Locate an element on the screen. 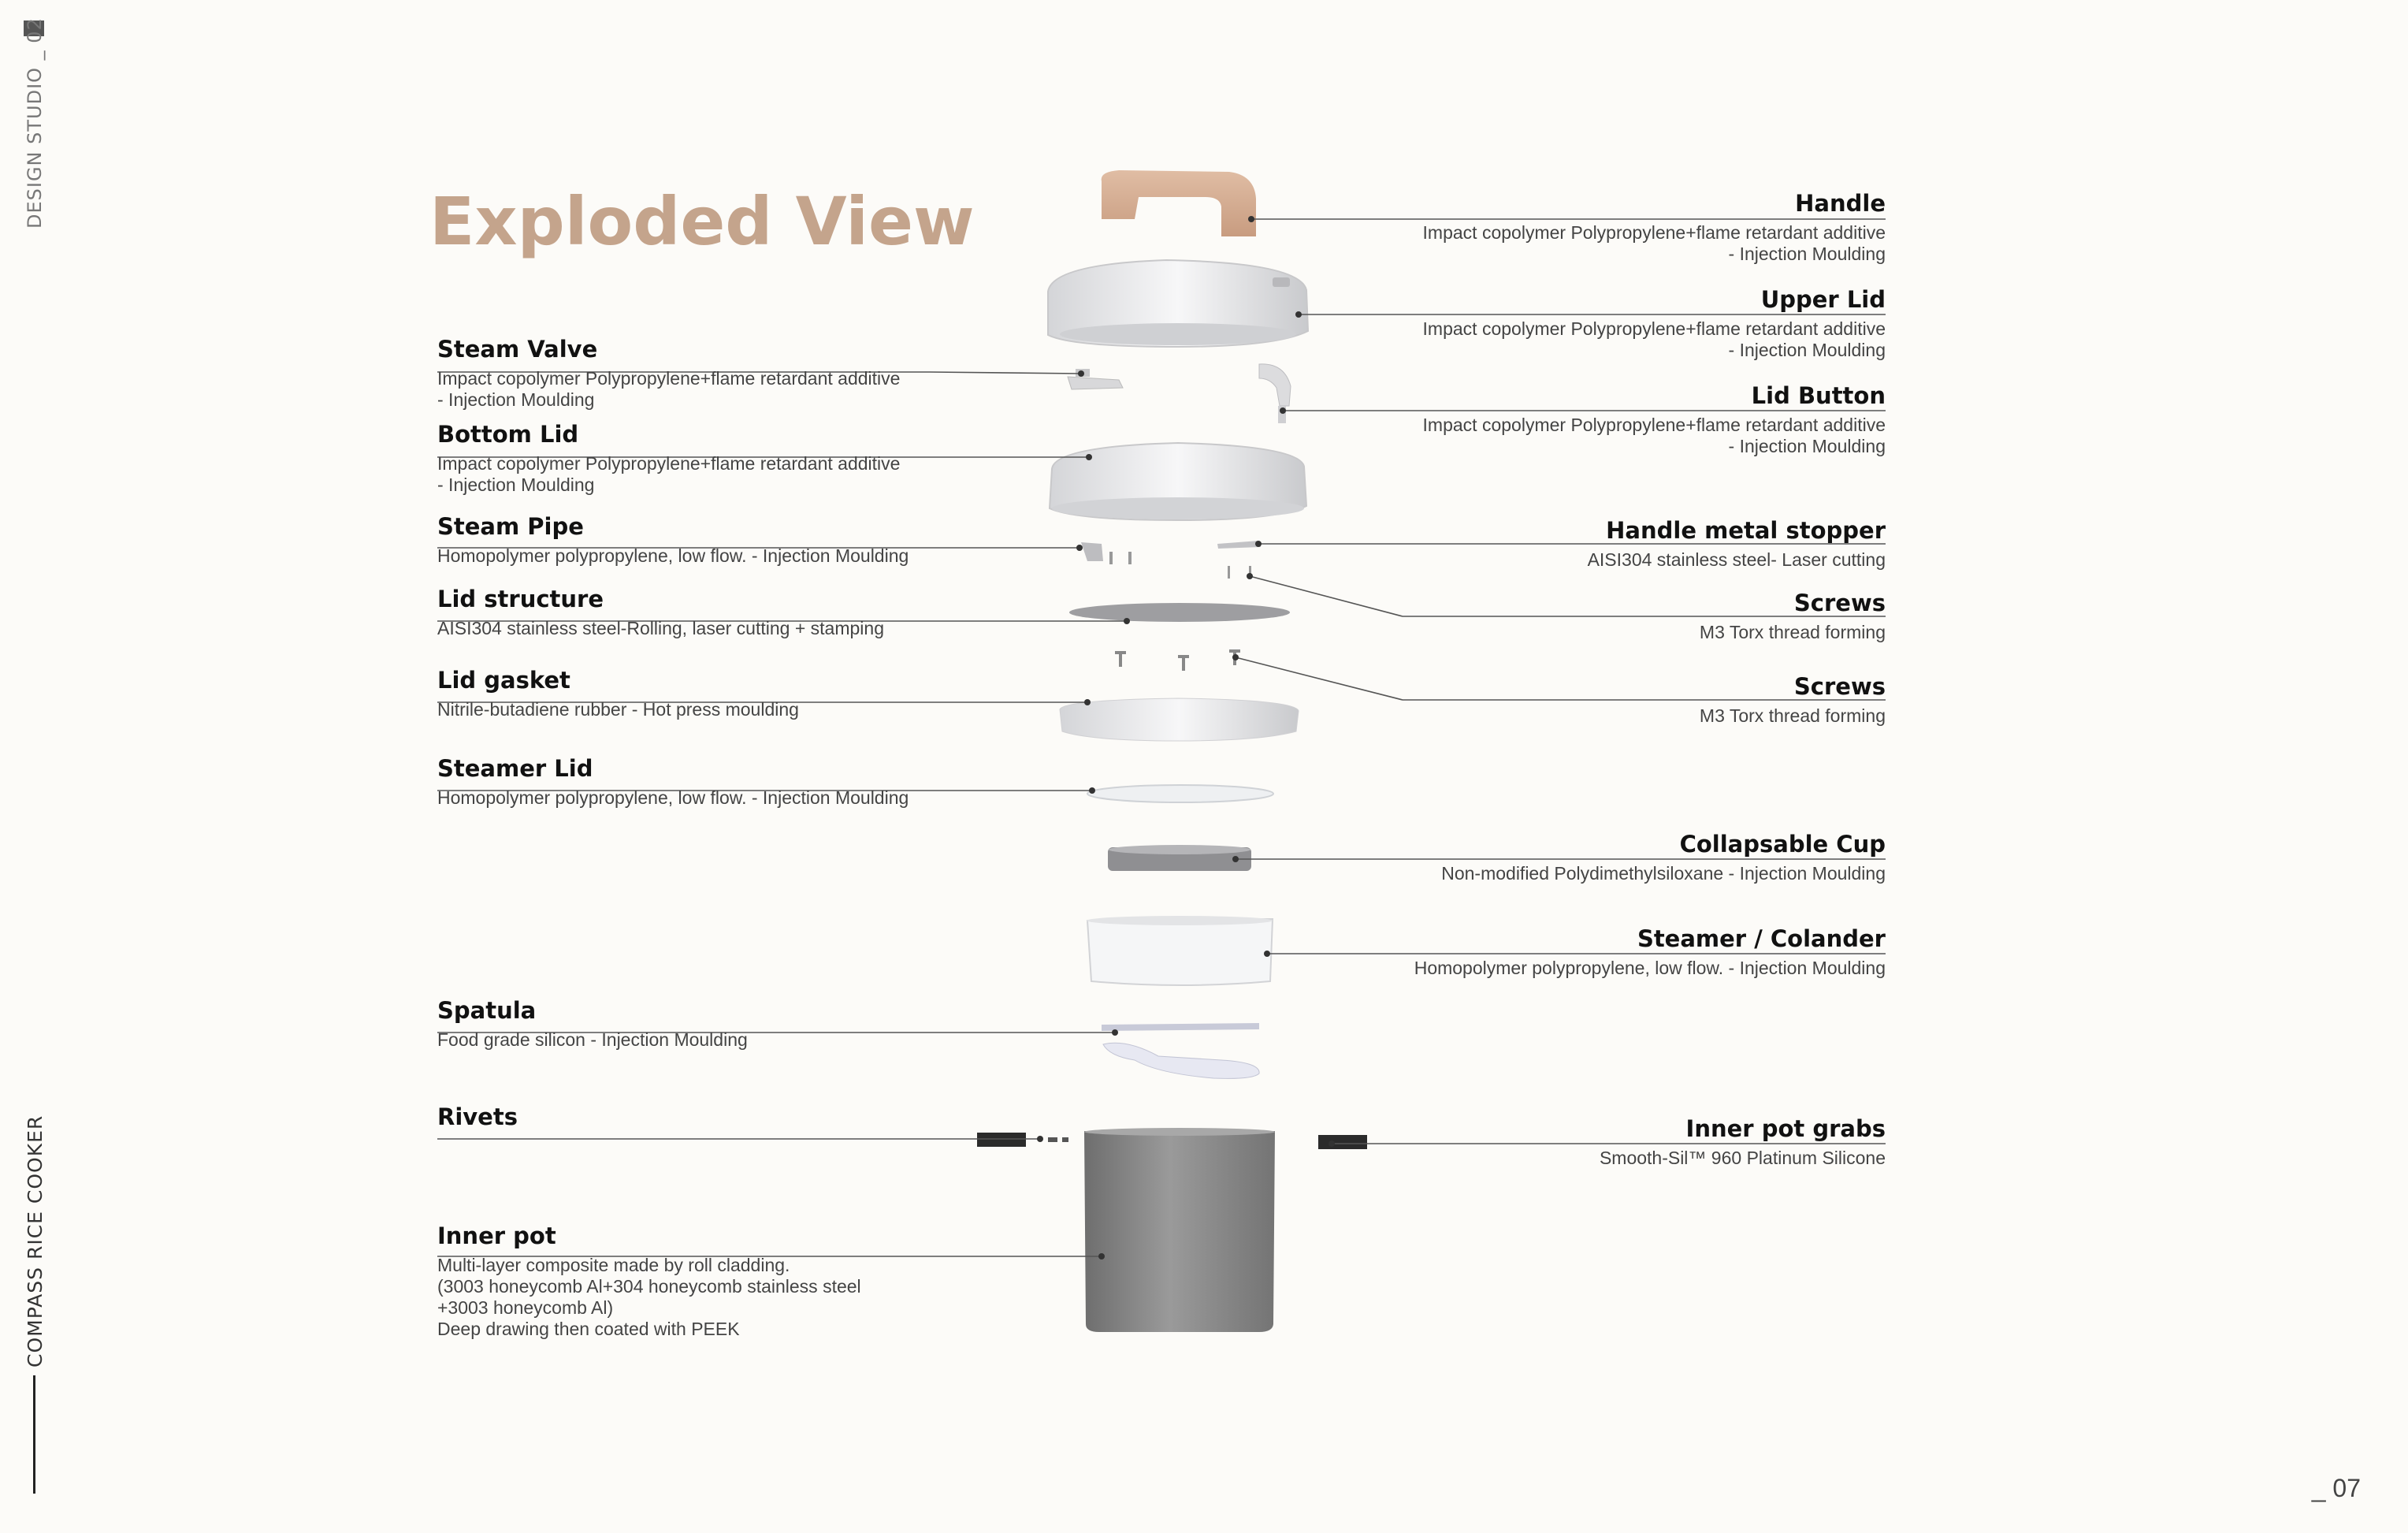 The height and width of the screenshot is (1533, 2408). inner-pot-part is located at coordinates (1179, 1230).